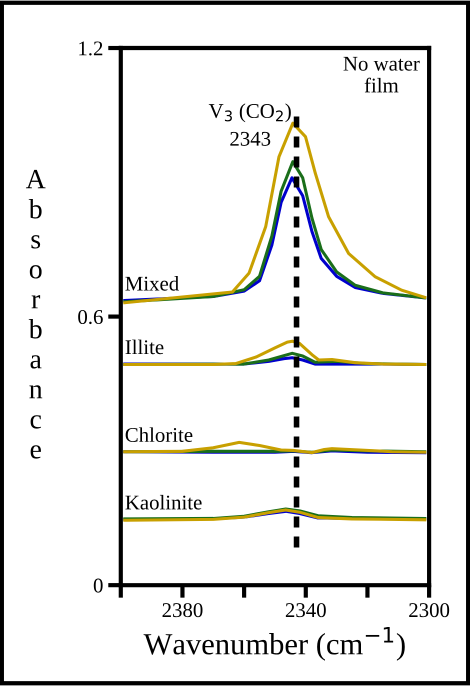  Describe the element at coordinates (90, 317) in the screenshot. I see `y-tick-label: 0.6` at that location.